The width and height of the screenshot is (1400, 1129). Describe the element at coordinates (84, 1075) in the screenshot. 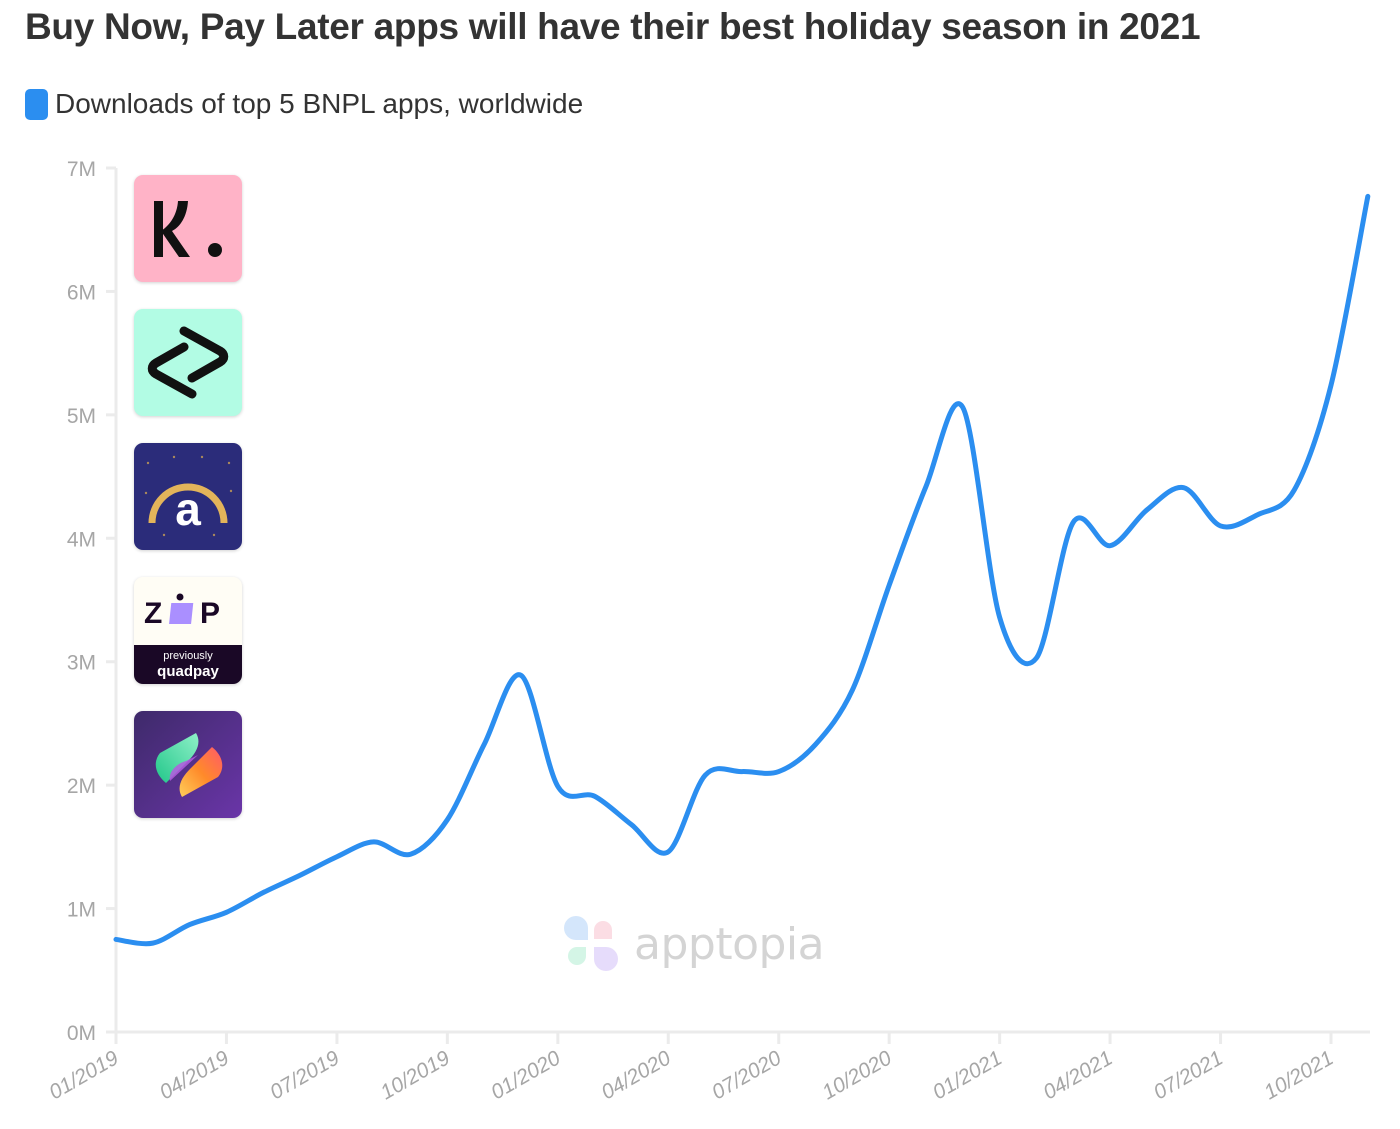

I see `x-tick-label: 01/2019` at that location.